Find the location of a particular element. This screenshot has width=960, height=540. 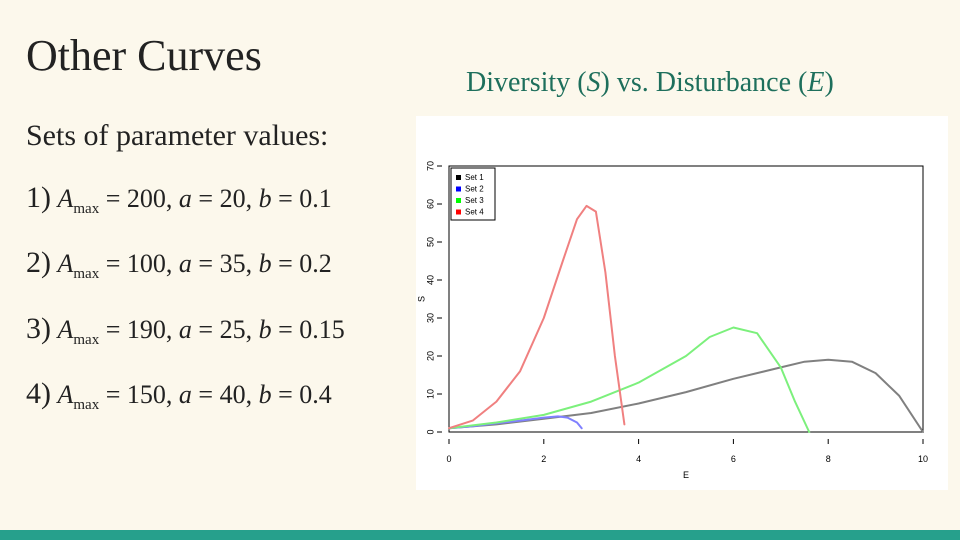

y-tick-label: 70 is located at coordinates (430, 166).